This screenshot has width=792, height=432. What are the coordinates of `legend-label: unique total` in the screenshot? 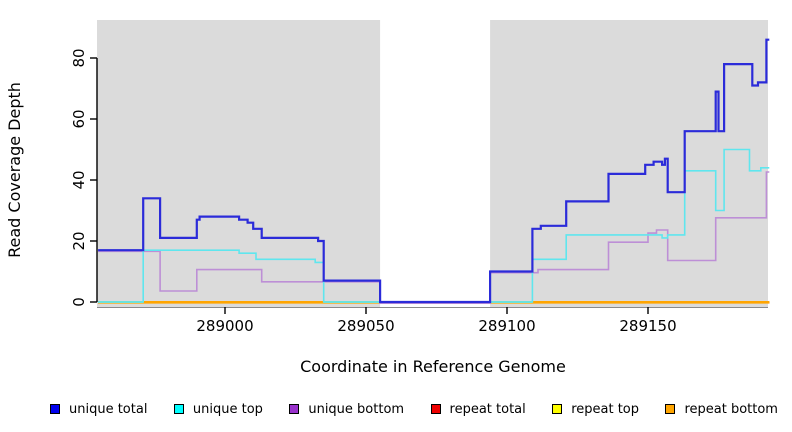 It's located at (108, 409).